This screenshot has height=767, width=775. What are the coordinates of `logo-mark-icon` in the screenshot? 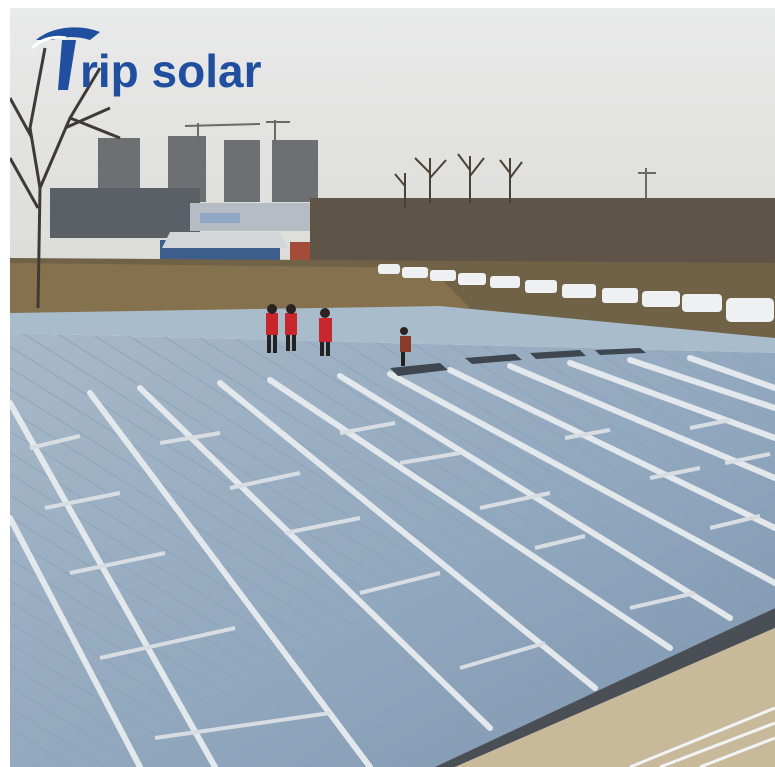 It's located at (66, 58).